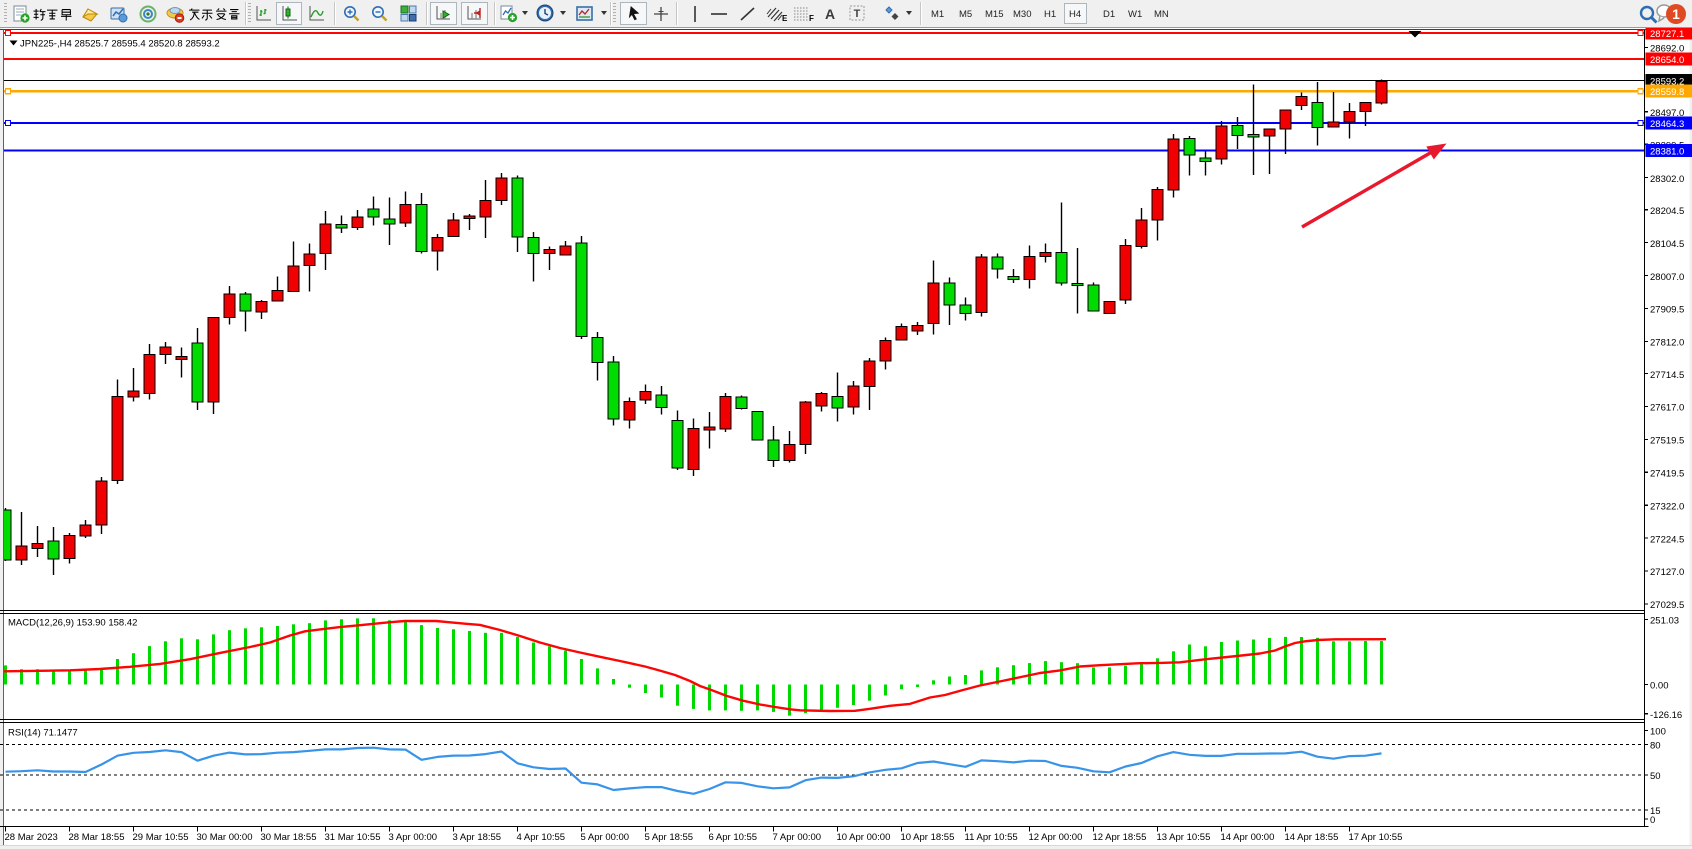 Image resolution: width=1692 pixels, height=849 pixels. Describe the element at coordinates (31, 837) in the screenshot. I see `svg-text: 28 Mar 2023` at that location.